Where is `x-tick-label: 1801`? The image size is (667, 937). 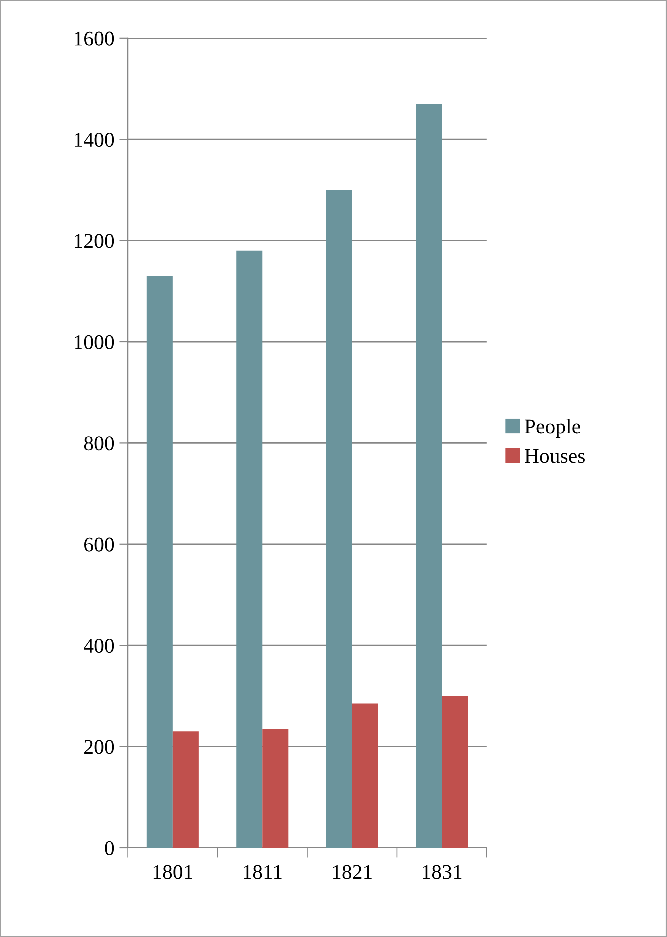 x-tick-label: 1801 is located at coordinates (173, 872).